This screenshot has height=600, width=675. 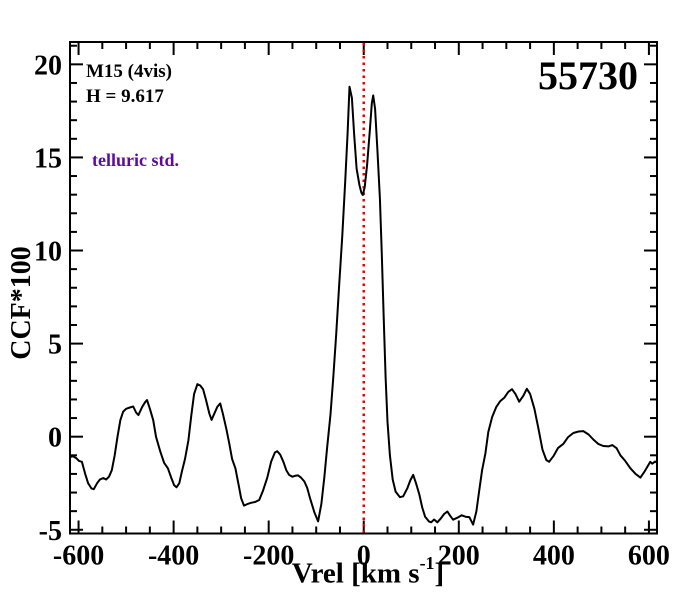 What do you see at coordinates (129, 71) in the screenshot?
I see `target-cluster-label: M15 (4vis)` at bounding box center [129, 71].